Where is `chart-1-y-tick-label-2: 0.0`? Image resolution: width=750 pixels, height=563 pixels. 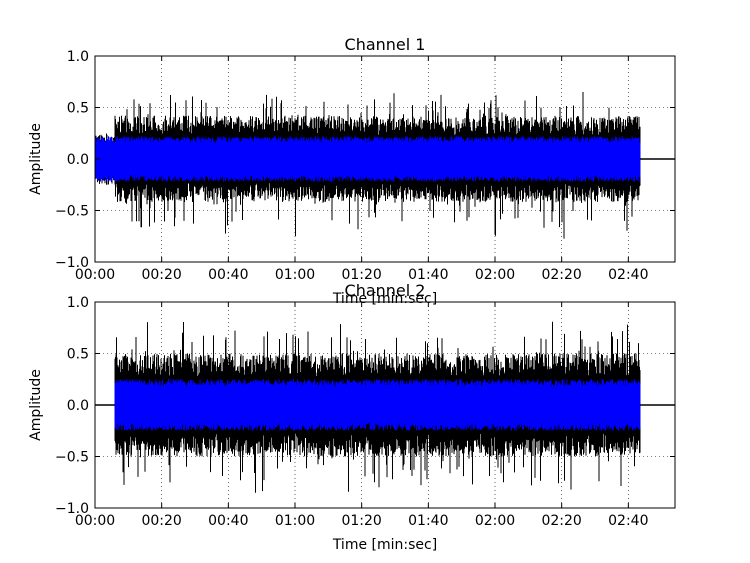 chart-1-y-tick-label-2: 0.0 is located at coordinates (78, 160).